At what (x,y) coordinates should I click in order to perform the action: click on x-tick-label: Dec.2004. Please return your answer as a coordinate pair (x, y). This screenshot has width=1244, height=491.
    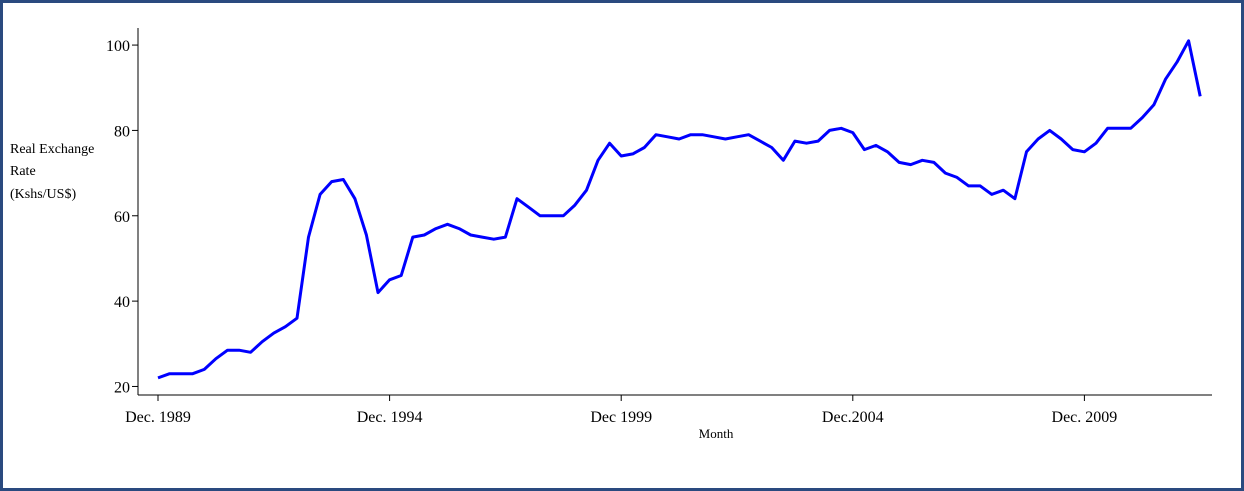
    Looking at the image, I should click on (853, 417).